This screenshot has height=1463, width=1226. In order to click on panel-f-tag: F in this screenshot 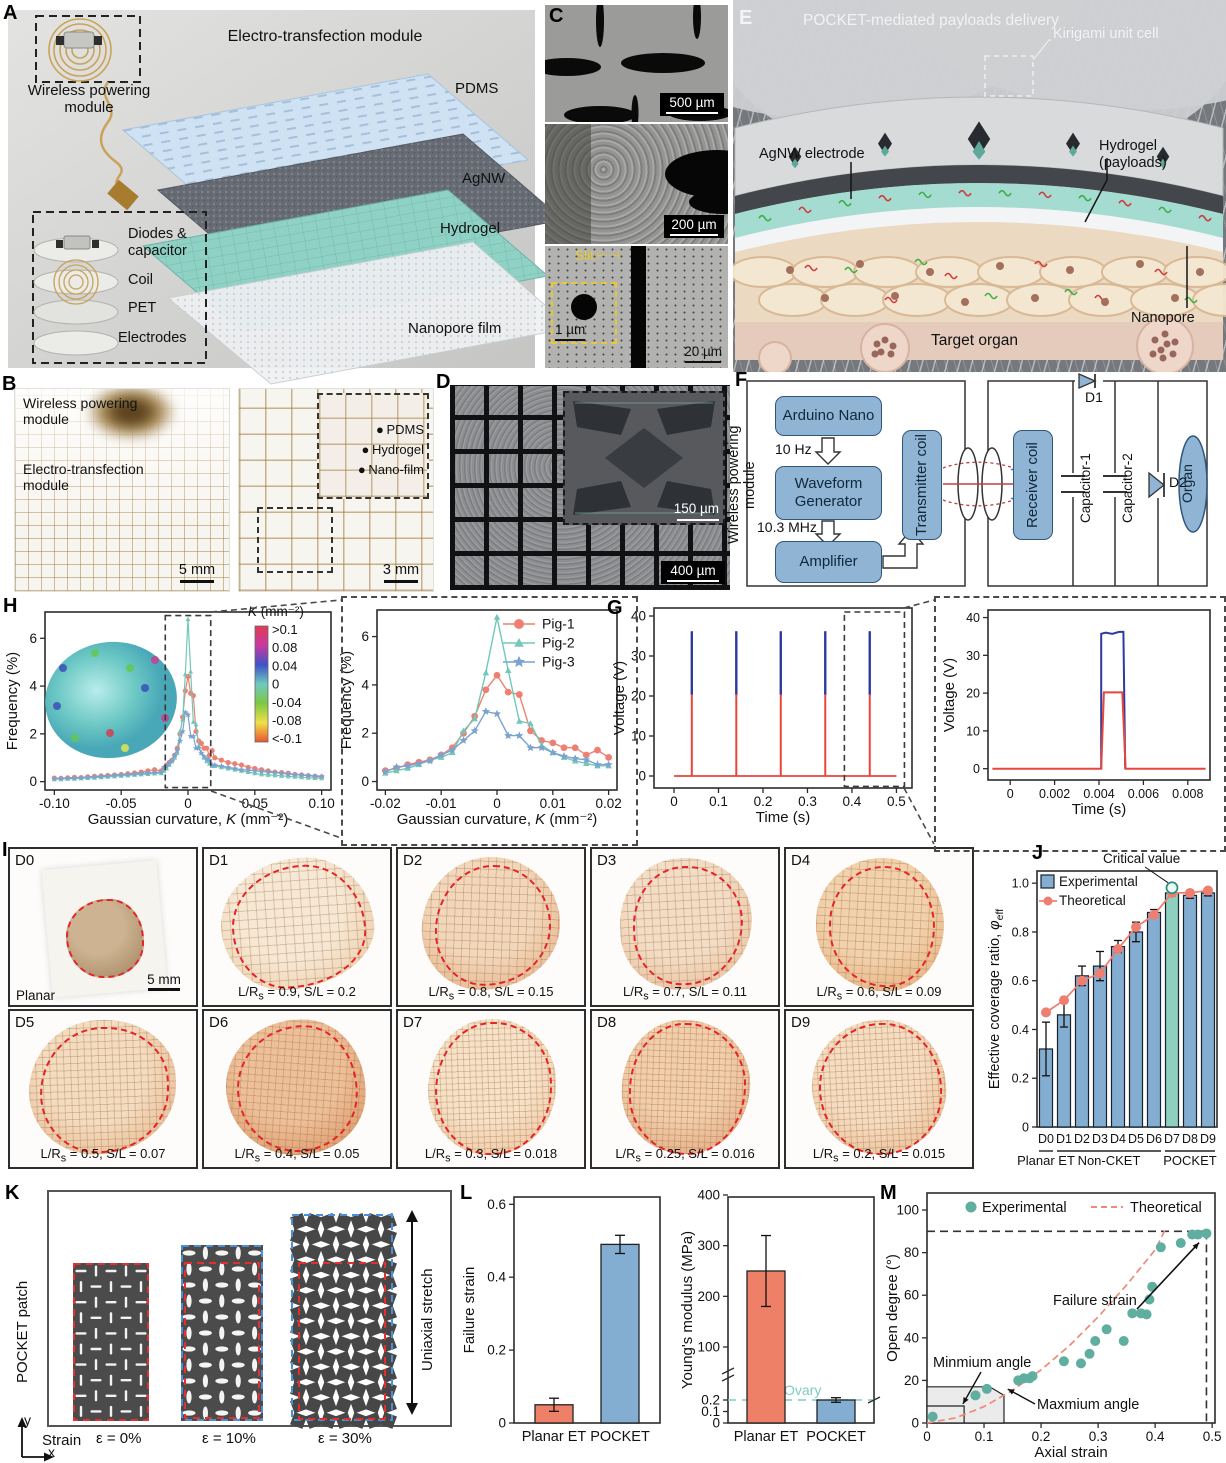, I will do `click(741, 380)`.